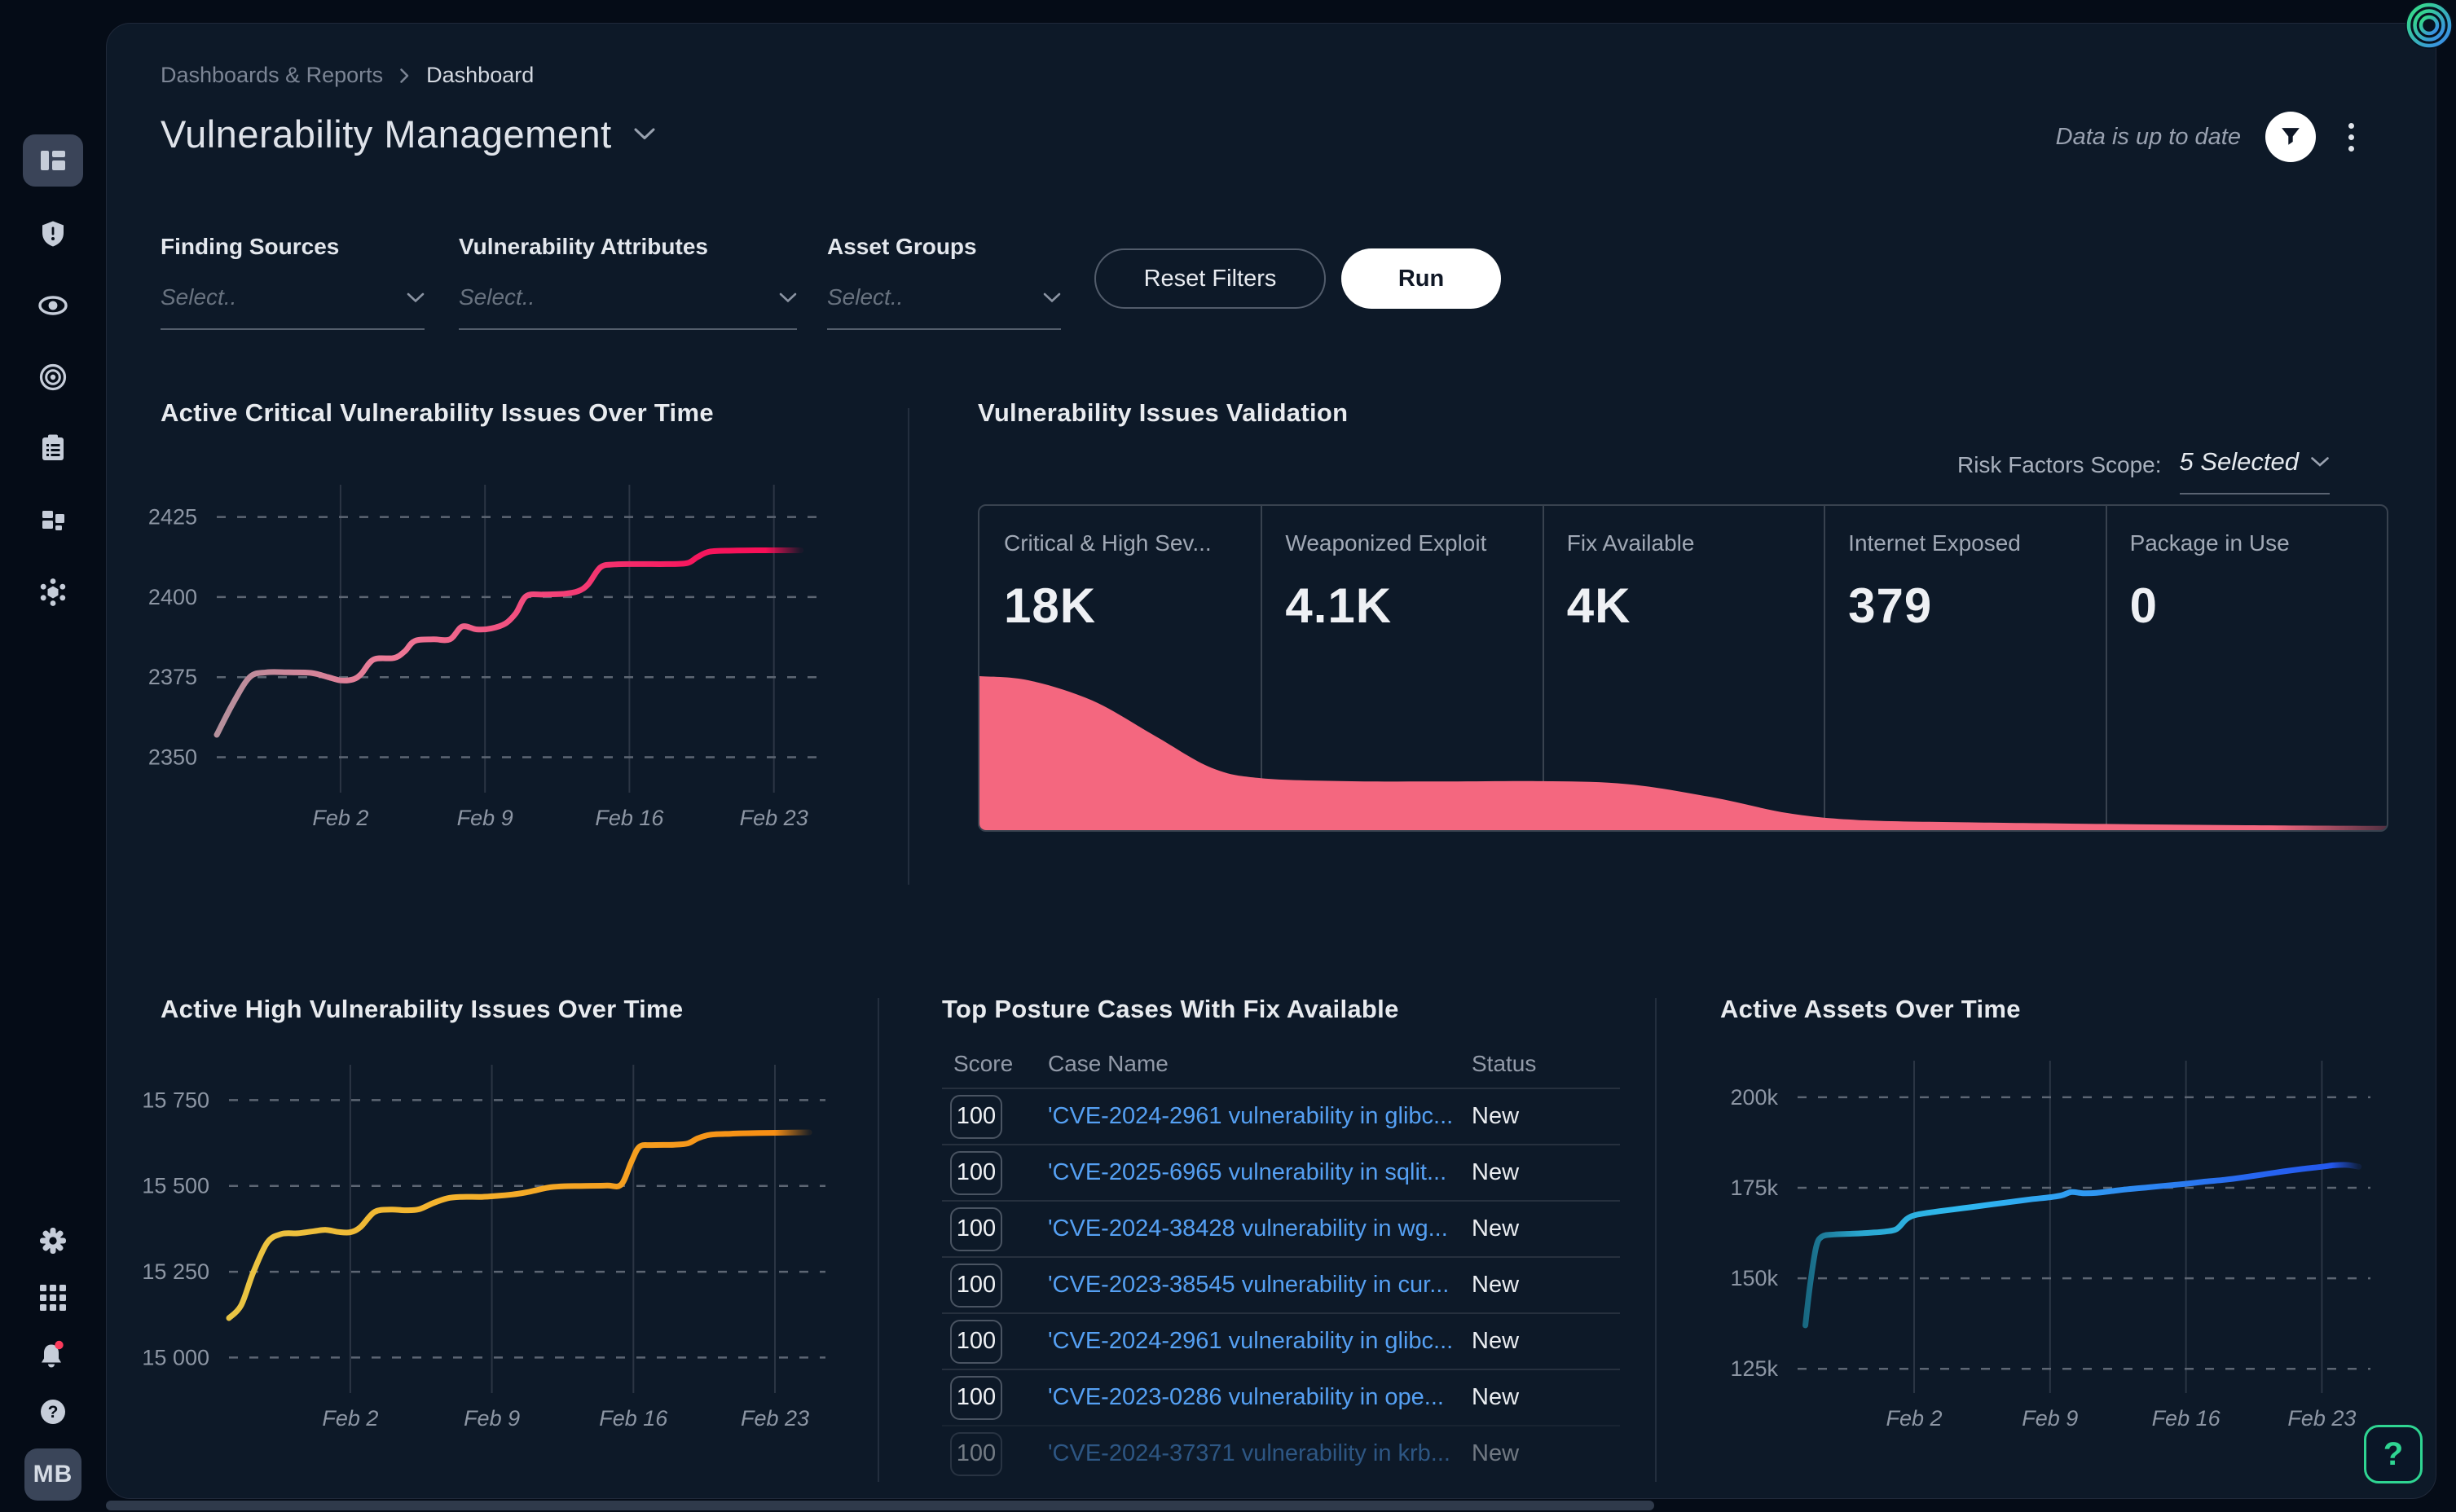  Describe the element at coordinates (2209, 543) in the screenshot. I see `stage-label: Package in Use` at that location.